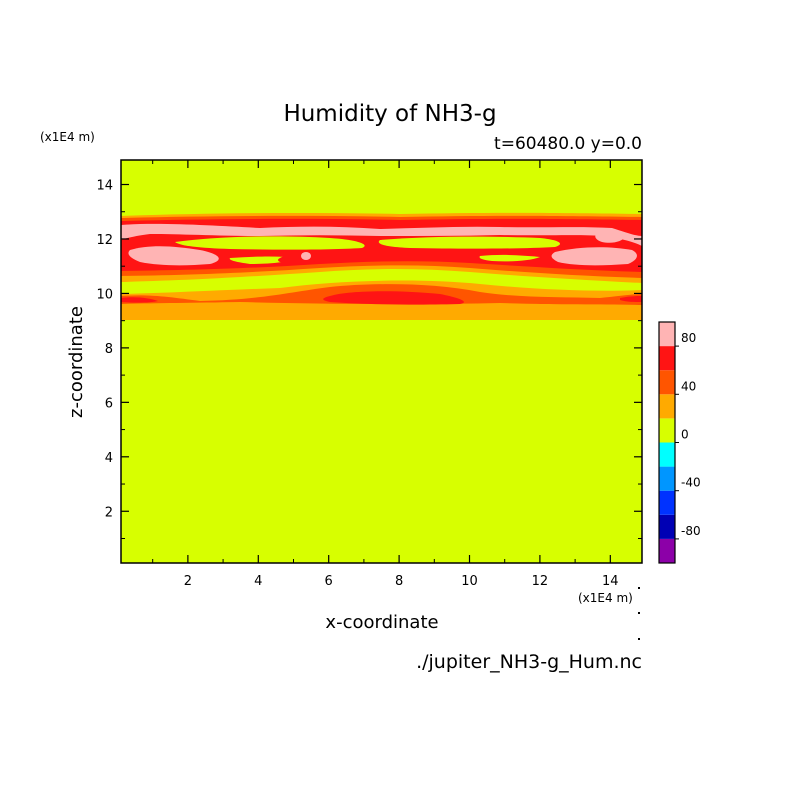 Image resolution: width=804 pixels, height=808 pixels. What do you see at coordinates (109, 512) in the screenshot?
I see `y-tick-label: 2` at bounding box center [109, 512].